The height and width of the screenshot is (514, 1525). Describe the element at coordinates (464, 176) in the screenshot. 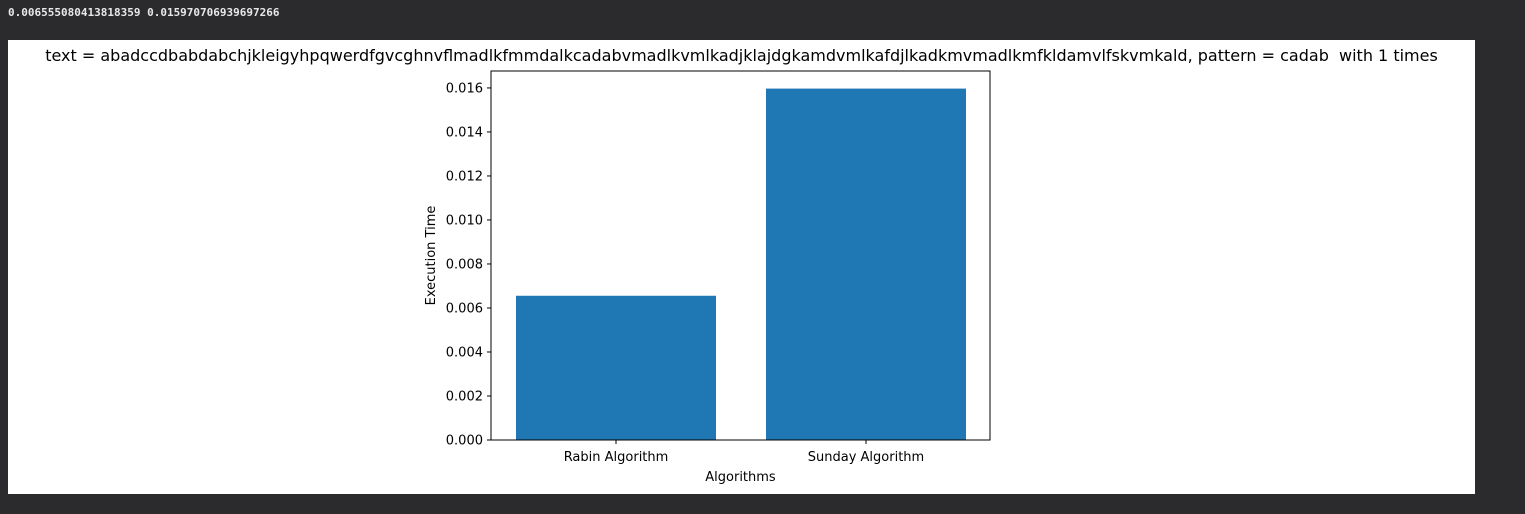

I see `y-tick-label: 0.012` at that location.